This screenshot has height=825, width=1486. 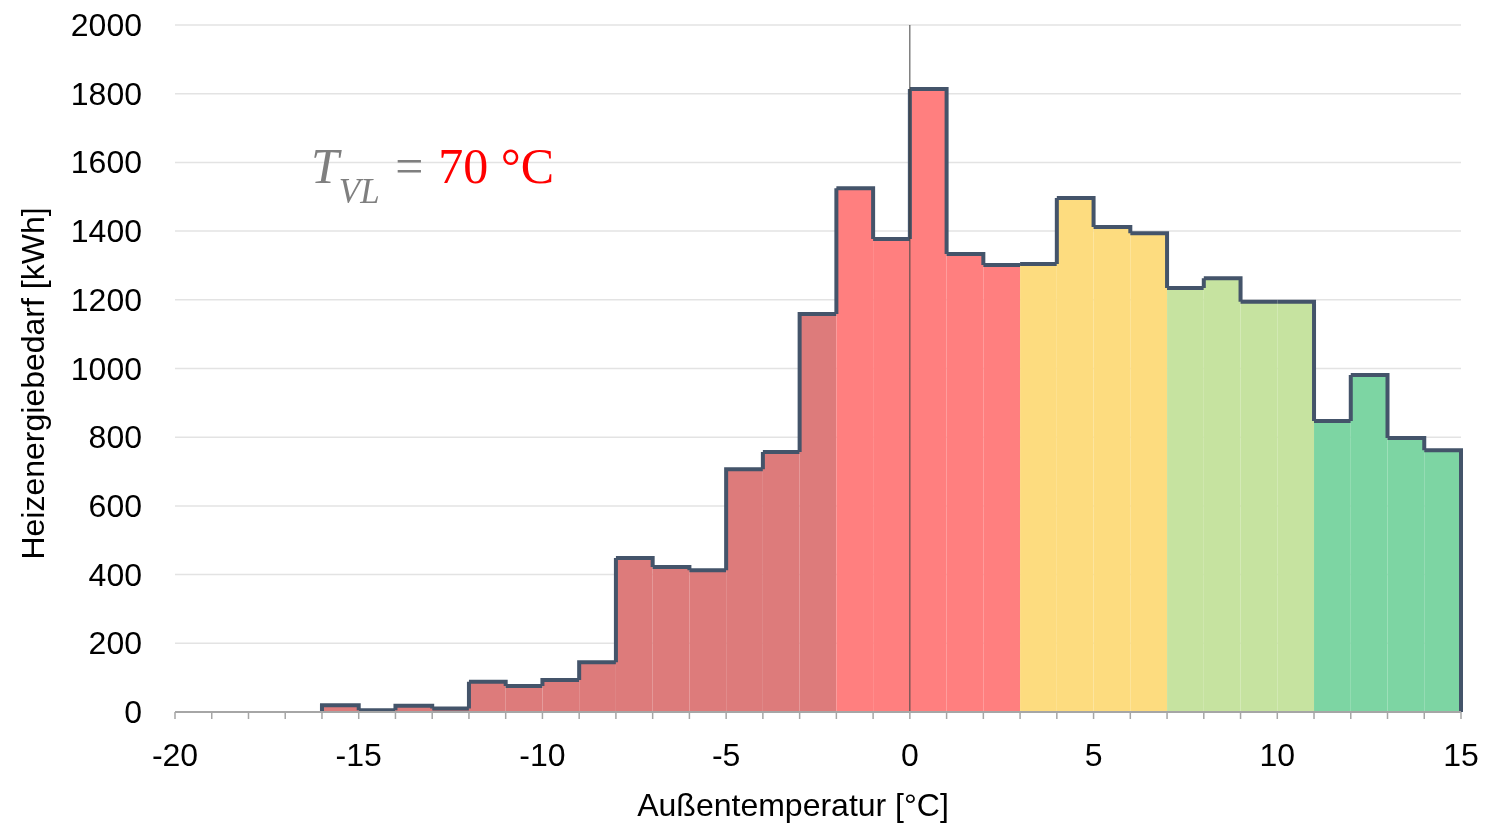 I want to click on x-tick-label: 5, so click(x=1093, y=755).